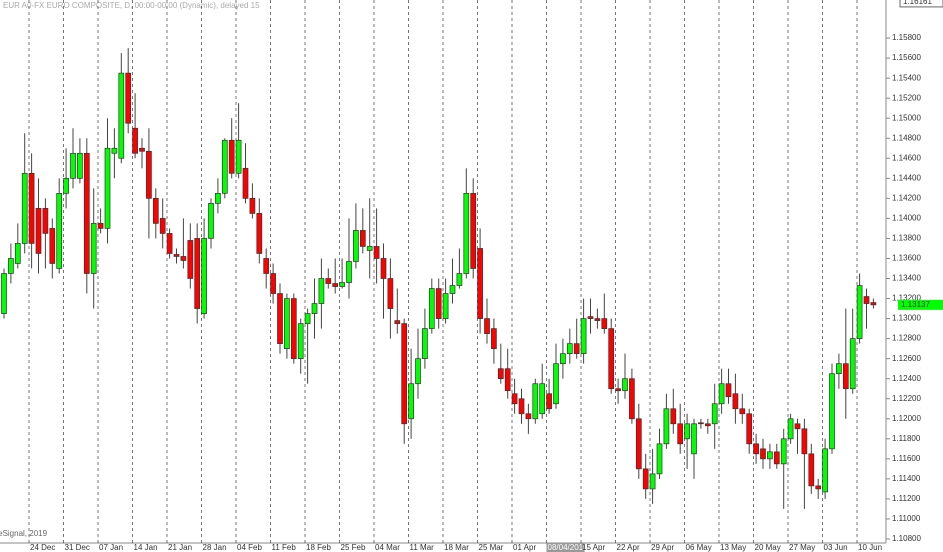 The height and width of the screenshot is (552, 943). What do you see at coordinates (565, 547) in the screenshot?
I see `highlight-box` at bounding box center [565, 547].